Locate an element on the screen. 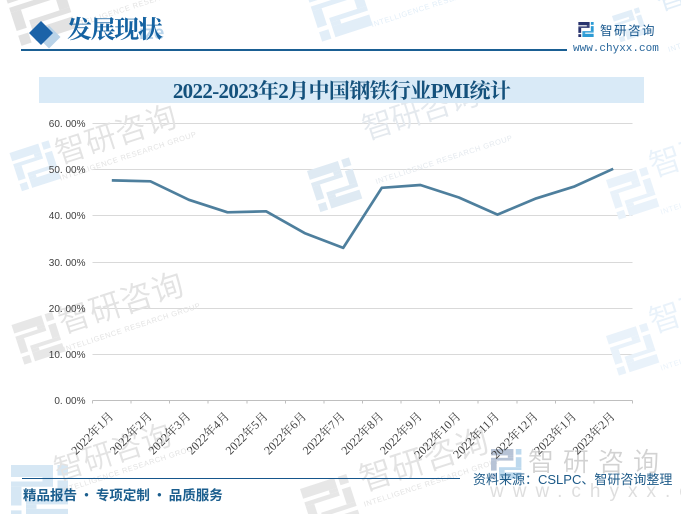  svg-text: 0. 00% is located at coordinates (69, 401).